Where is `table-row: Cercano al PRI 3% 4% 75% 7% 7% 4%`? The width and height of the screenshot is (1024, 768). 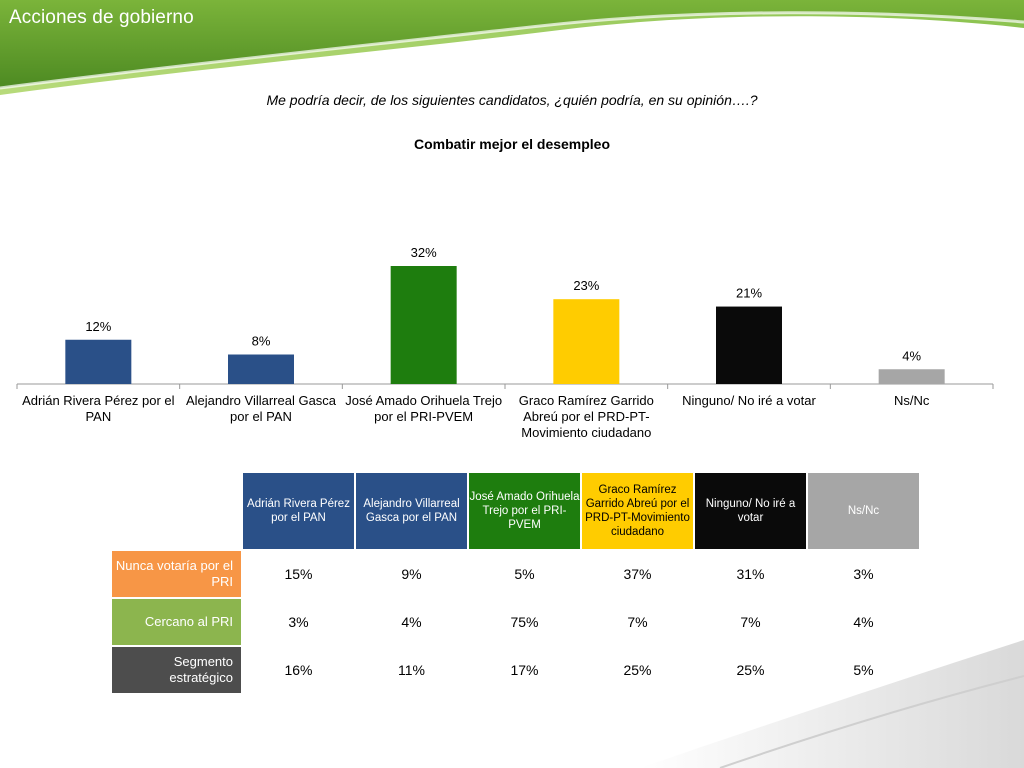 table-row: Cercano al PRI 3% 4% 75% 7% 7% 4% is located at coordinates (515, 622).